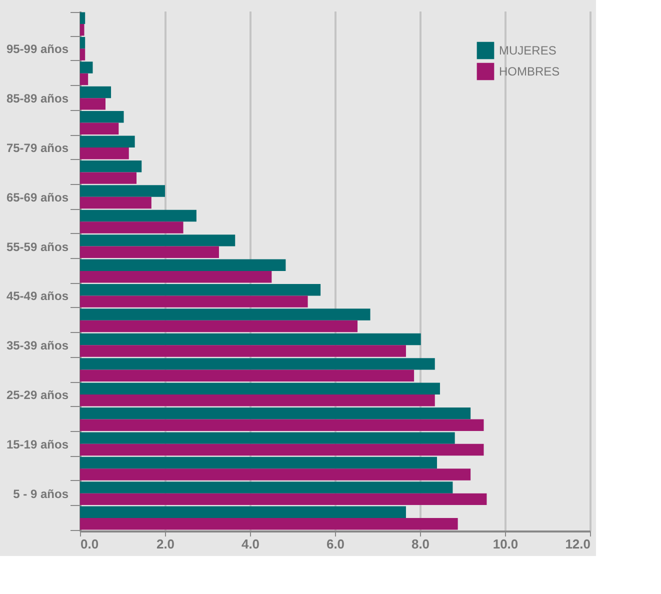 This screenshot has width=661, height=594. Describe the element at coordinates (41, 493) in the screenshot. I see `y-tick-label: 5 - 9 años` at that location.